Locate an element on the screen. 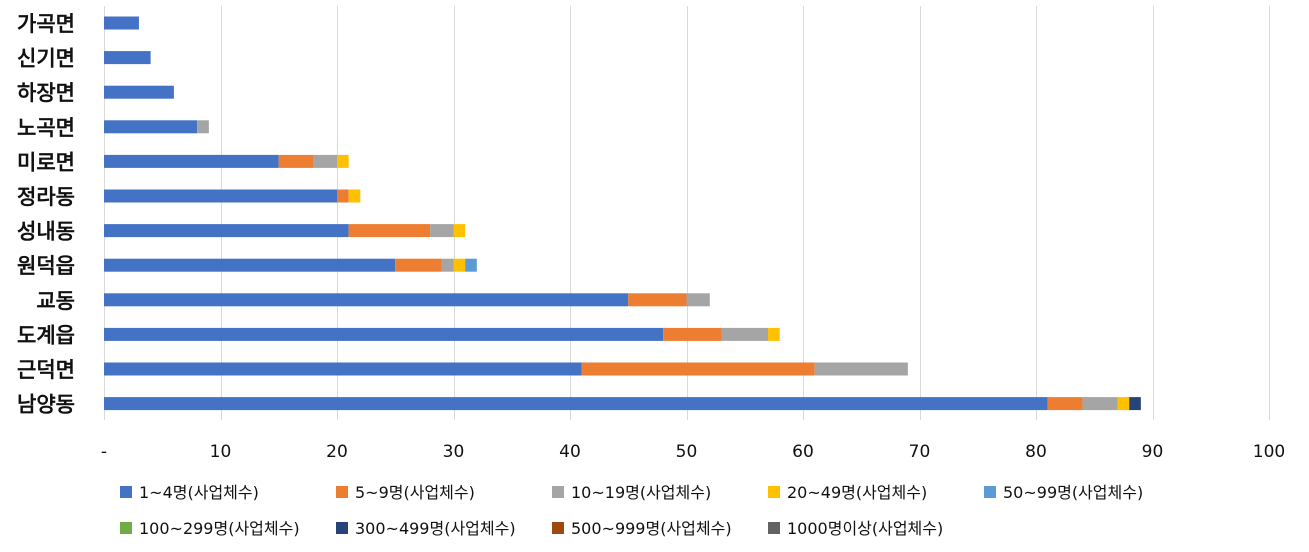 The image size is (1309, 552). legend-label: 1000명이상(사업체수) is located at coordinates (865, 528).